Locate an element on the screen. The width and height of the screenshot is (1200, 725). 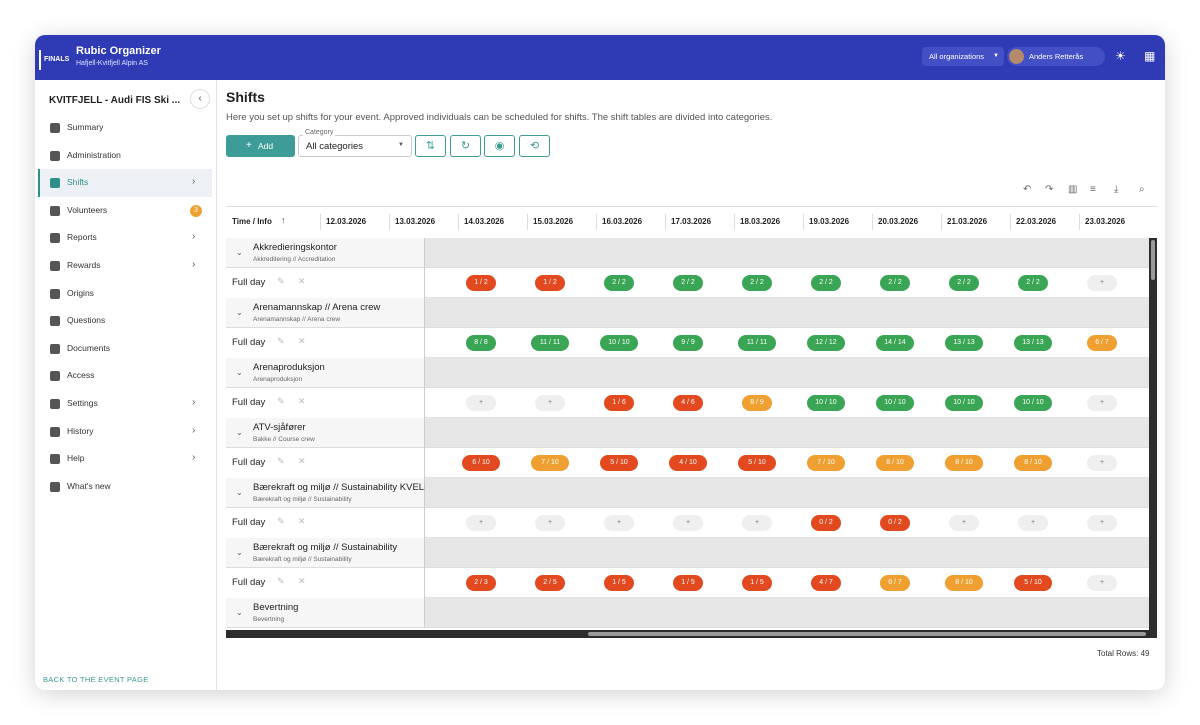
column-header: 14.03.2026 is located at coordinates (484, 221).